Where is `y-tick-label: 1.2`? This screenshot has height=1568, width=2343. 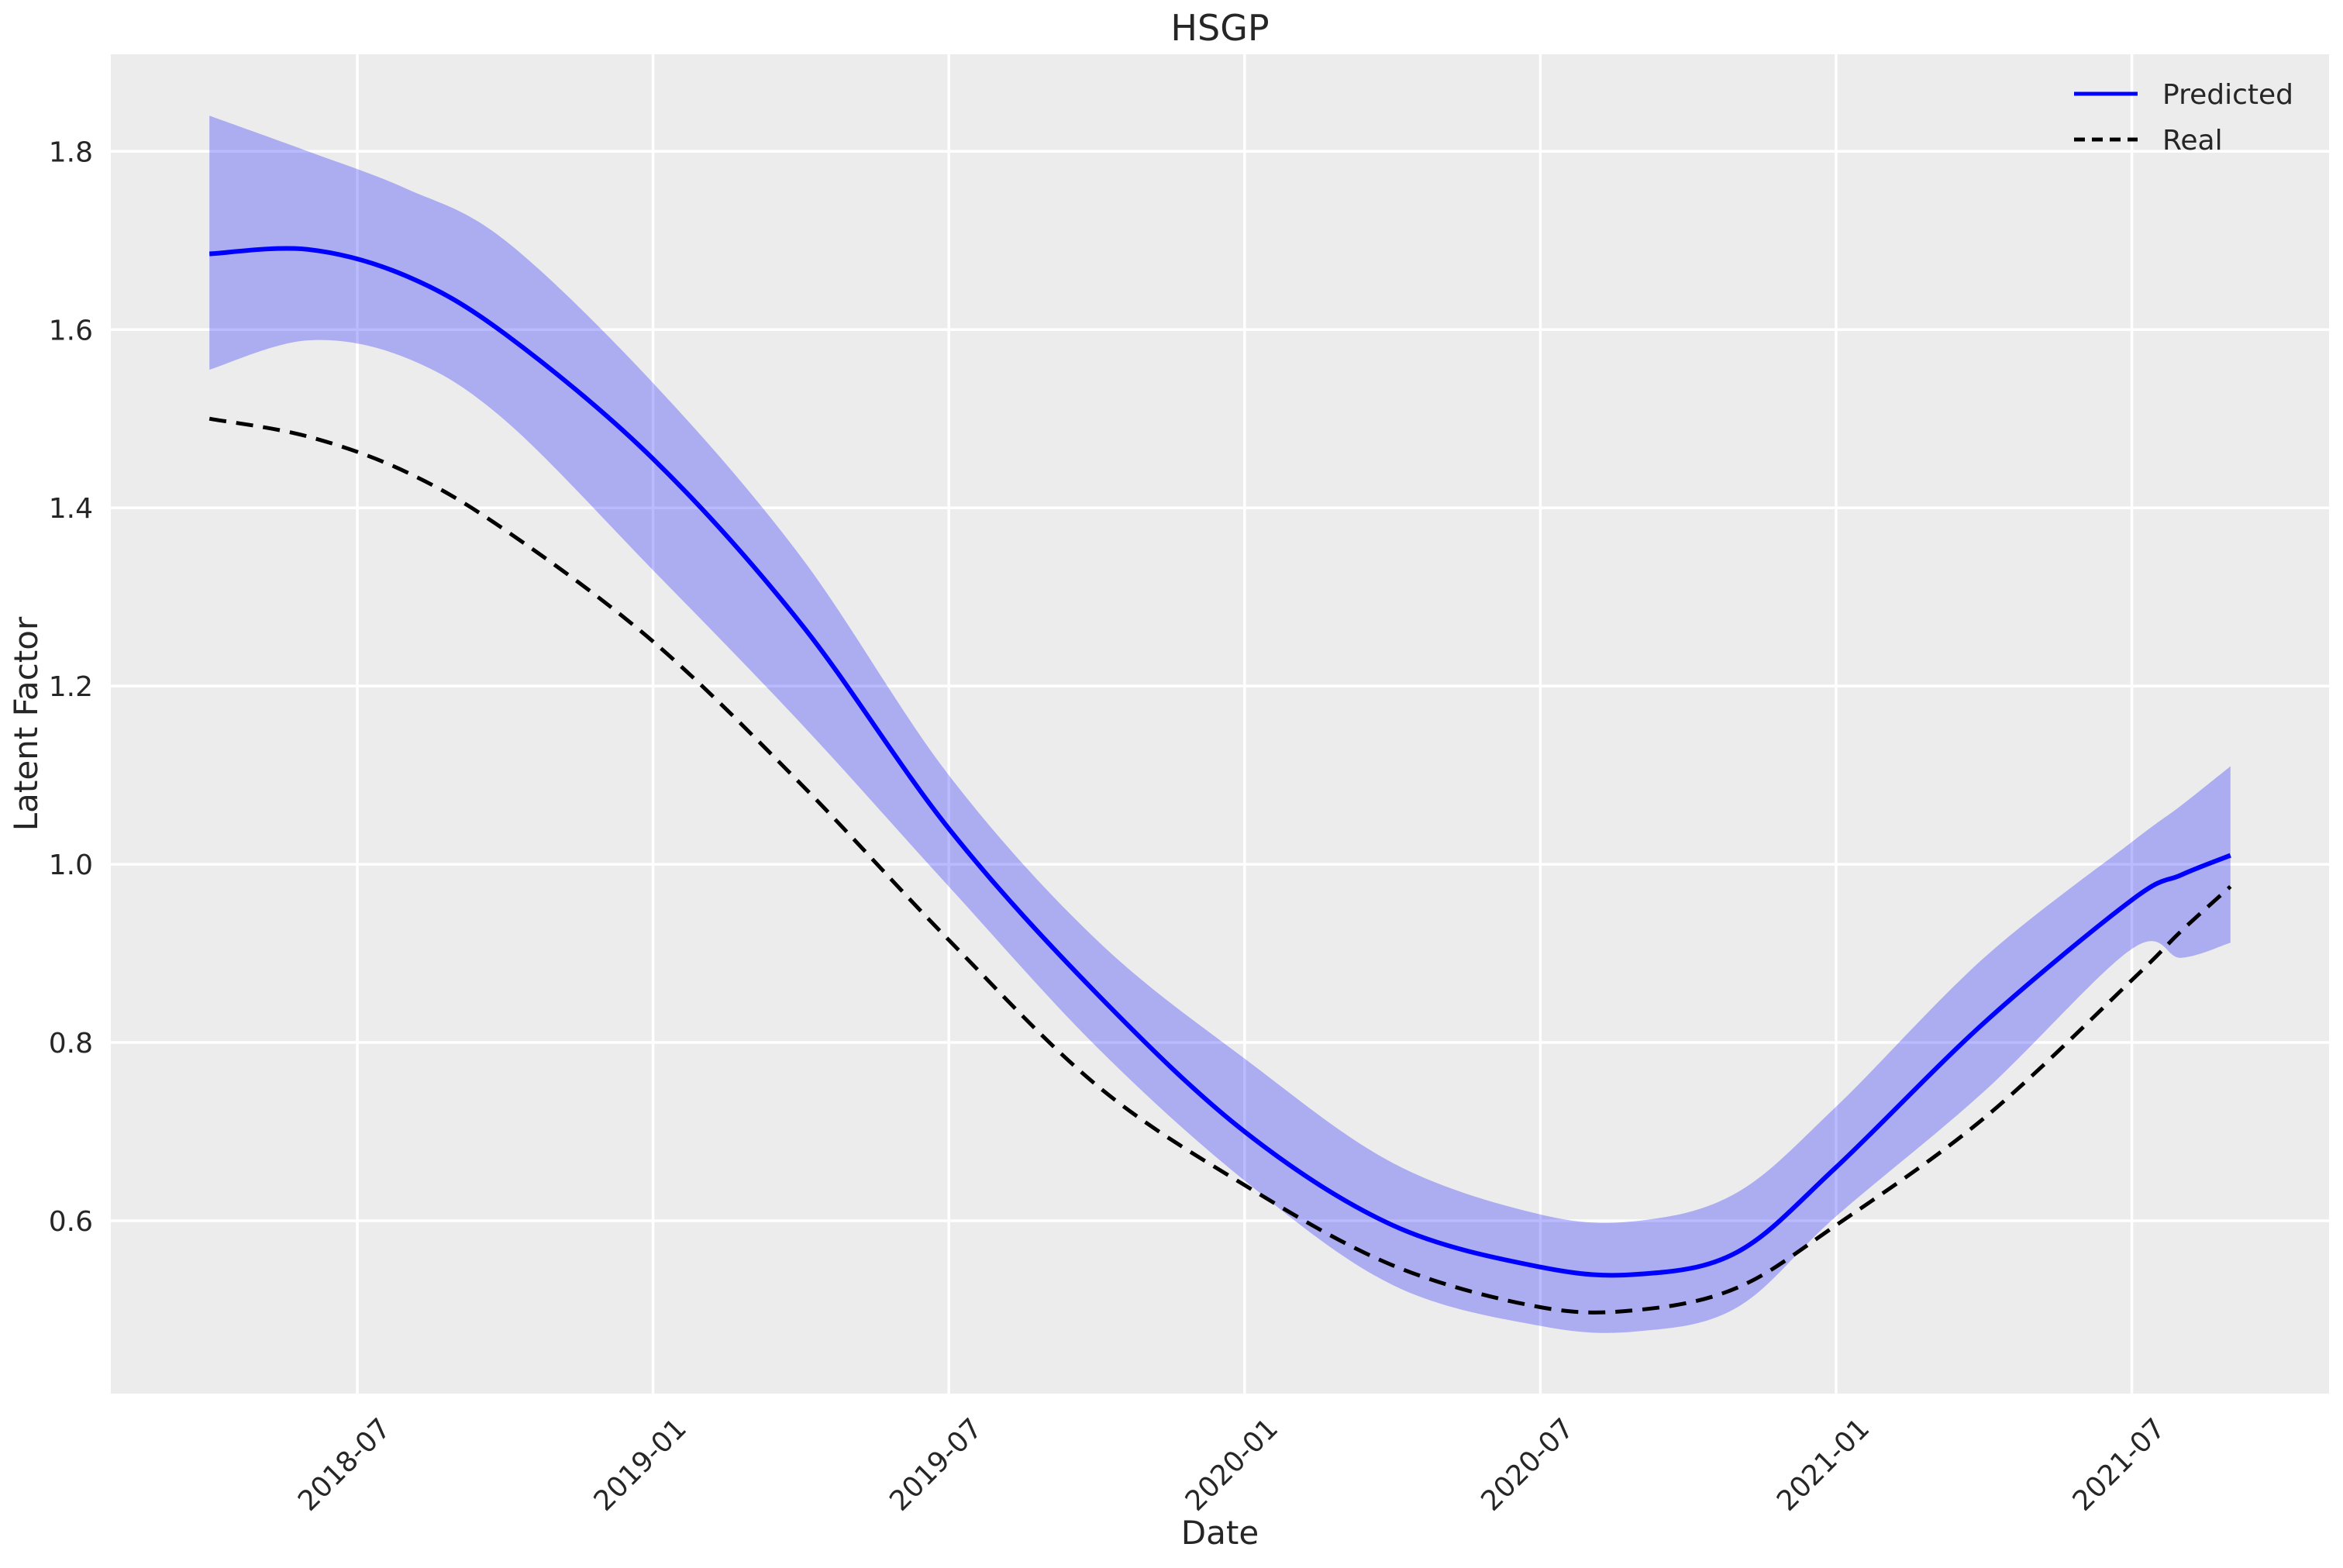
y-tick-label: 1.2 is located at coordinates (71, 687).